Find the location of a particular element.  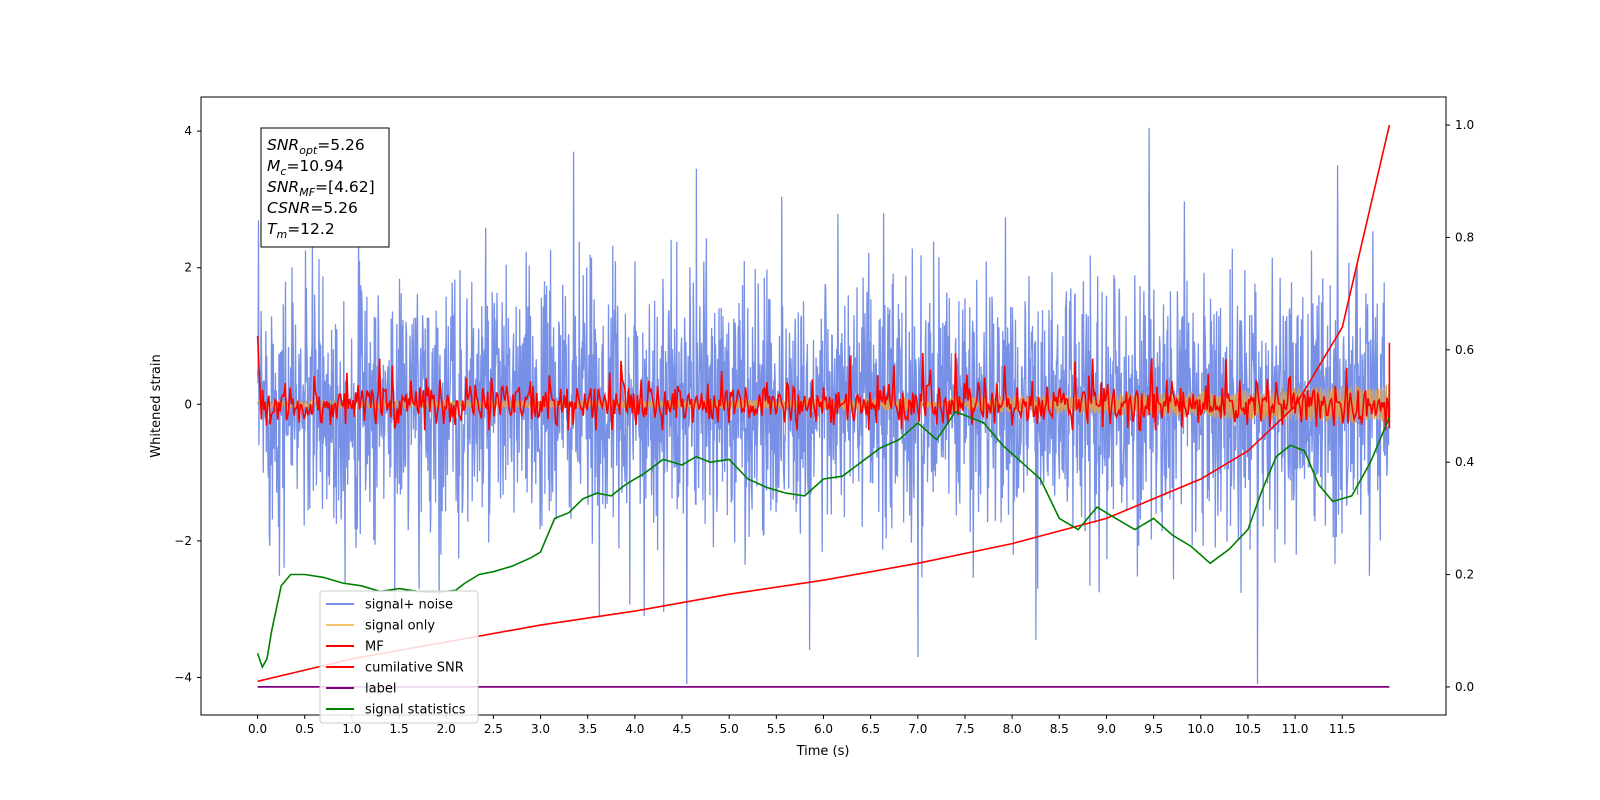

annotation-line: Tm=12.2 is located at coordinates (301, 230).